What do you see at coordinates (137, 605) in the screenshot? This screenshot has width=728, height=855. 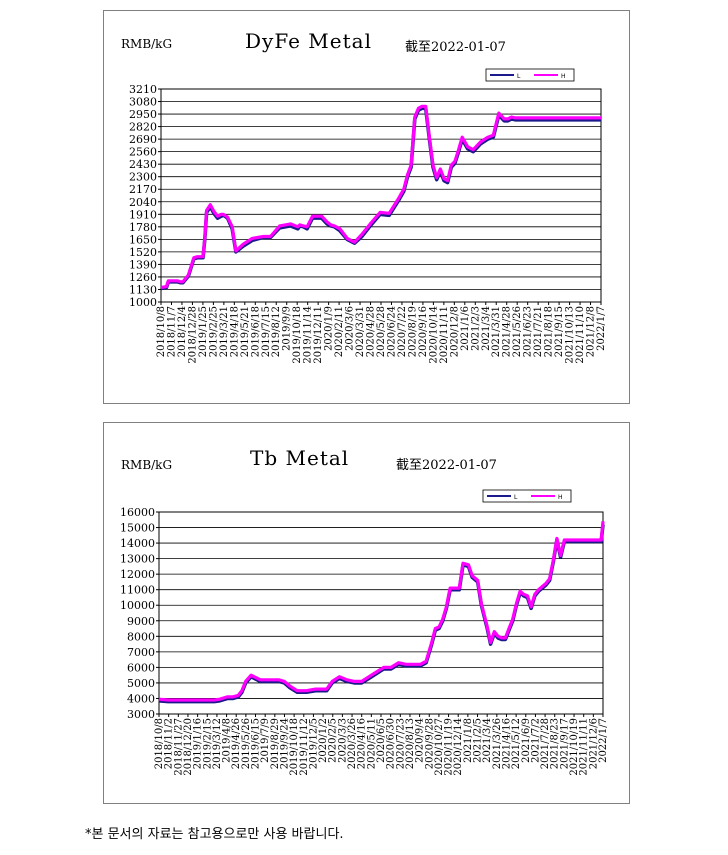 I see `y-tick-label: 10000` at bounding box center [137, 605].